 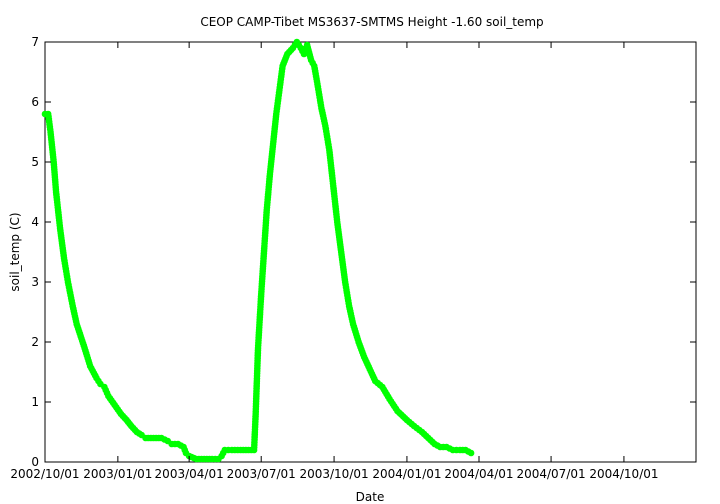 What do you see at coordinates (35, 162) in the screenshot?
I see `y-tick-label: 5` at bounding box center [35, 162].